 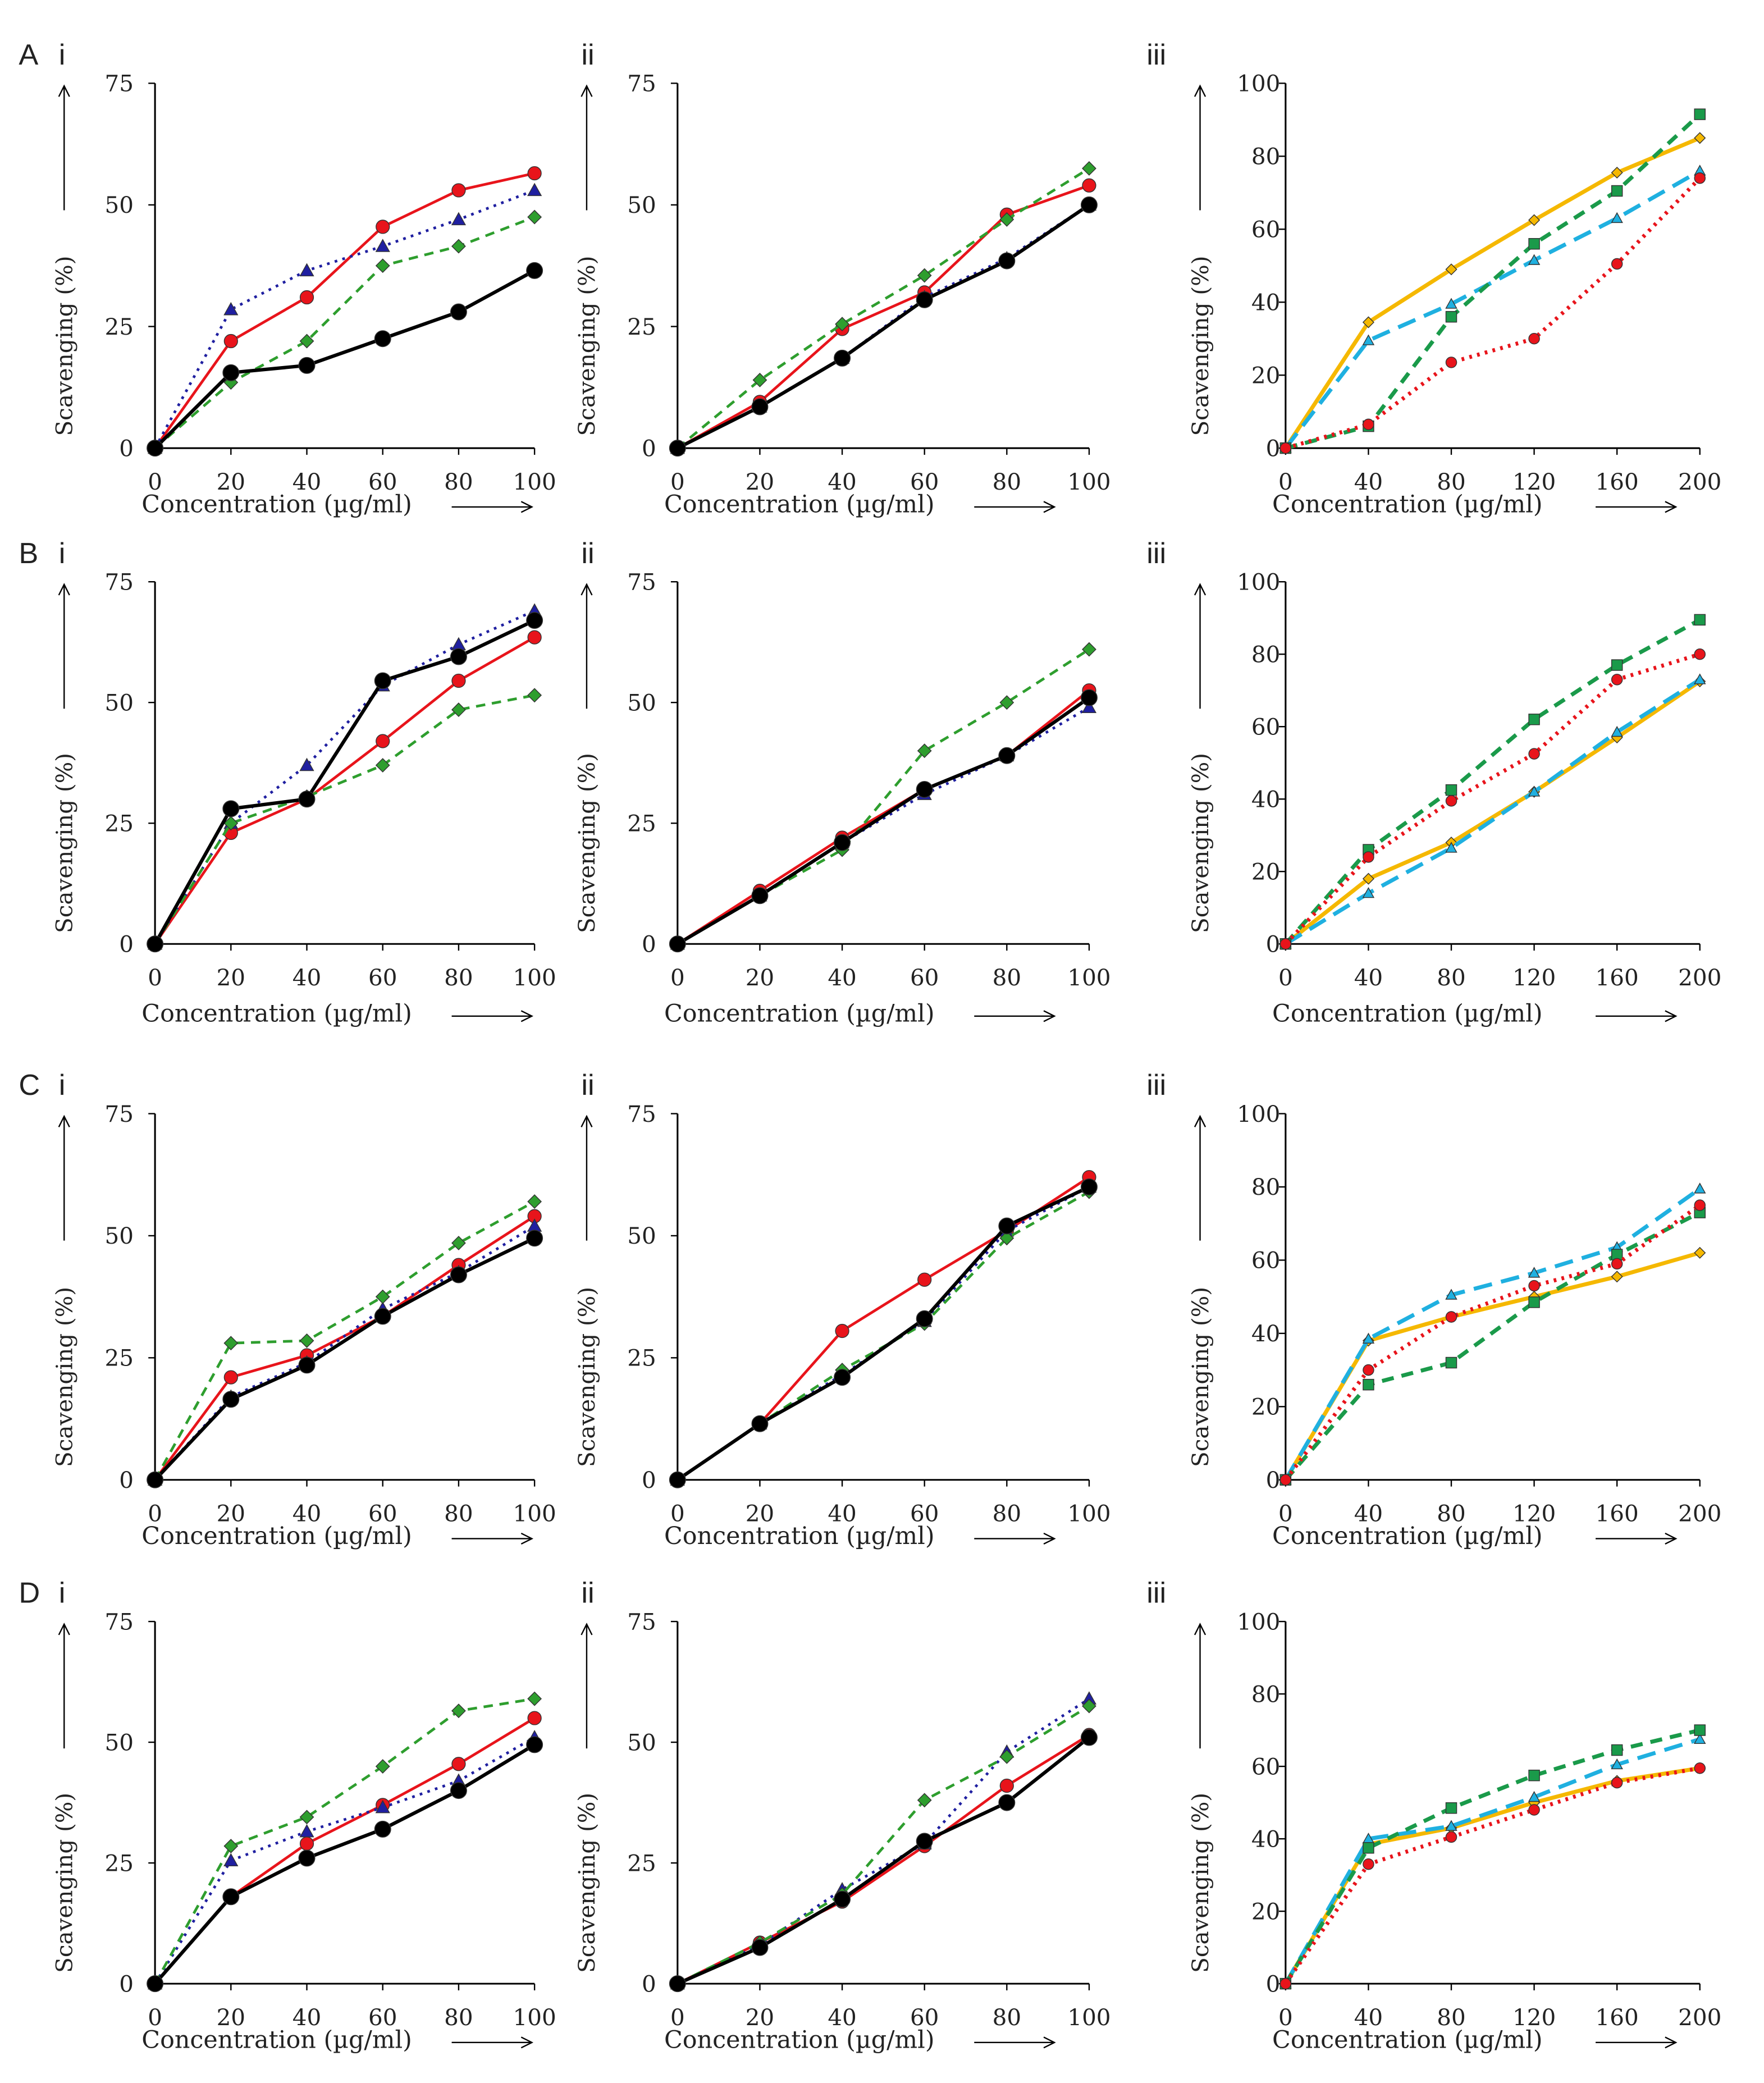 What do you see at coordinates (883, 1333) in the screenshot?
I see `series-line-black` at bounding box center [883, 1333].